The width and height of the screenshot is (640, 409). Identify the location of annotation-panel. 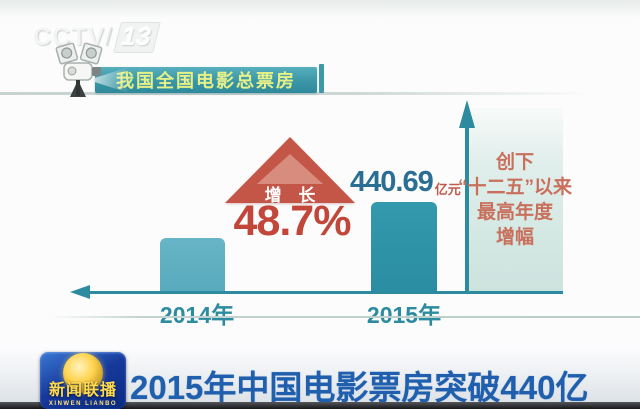
(516, 199).